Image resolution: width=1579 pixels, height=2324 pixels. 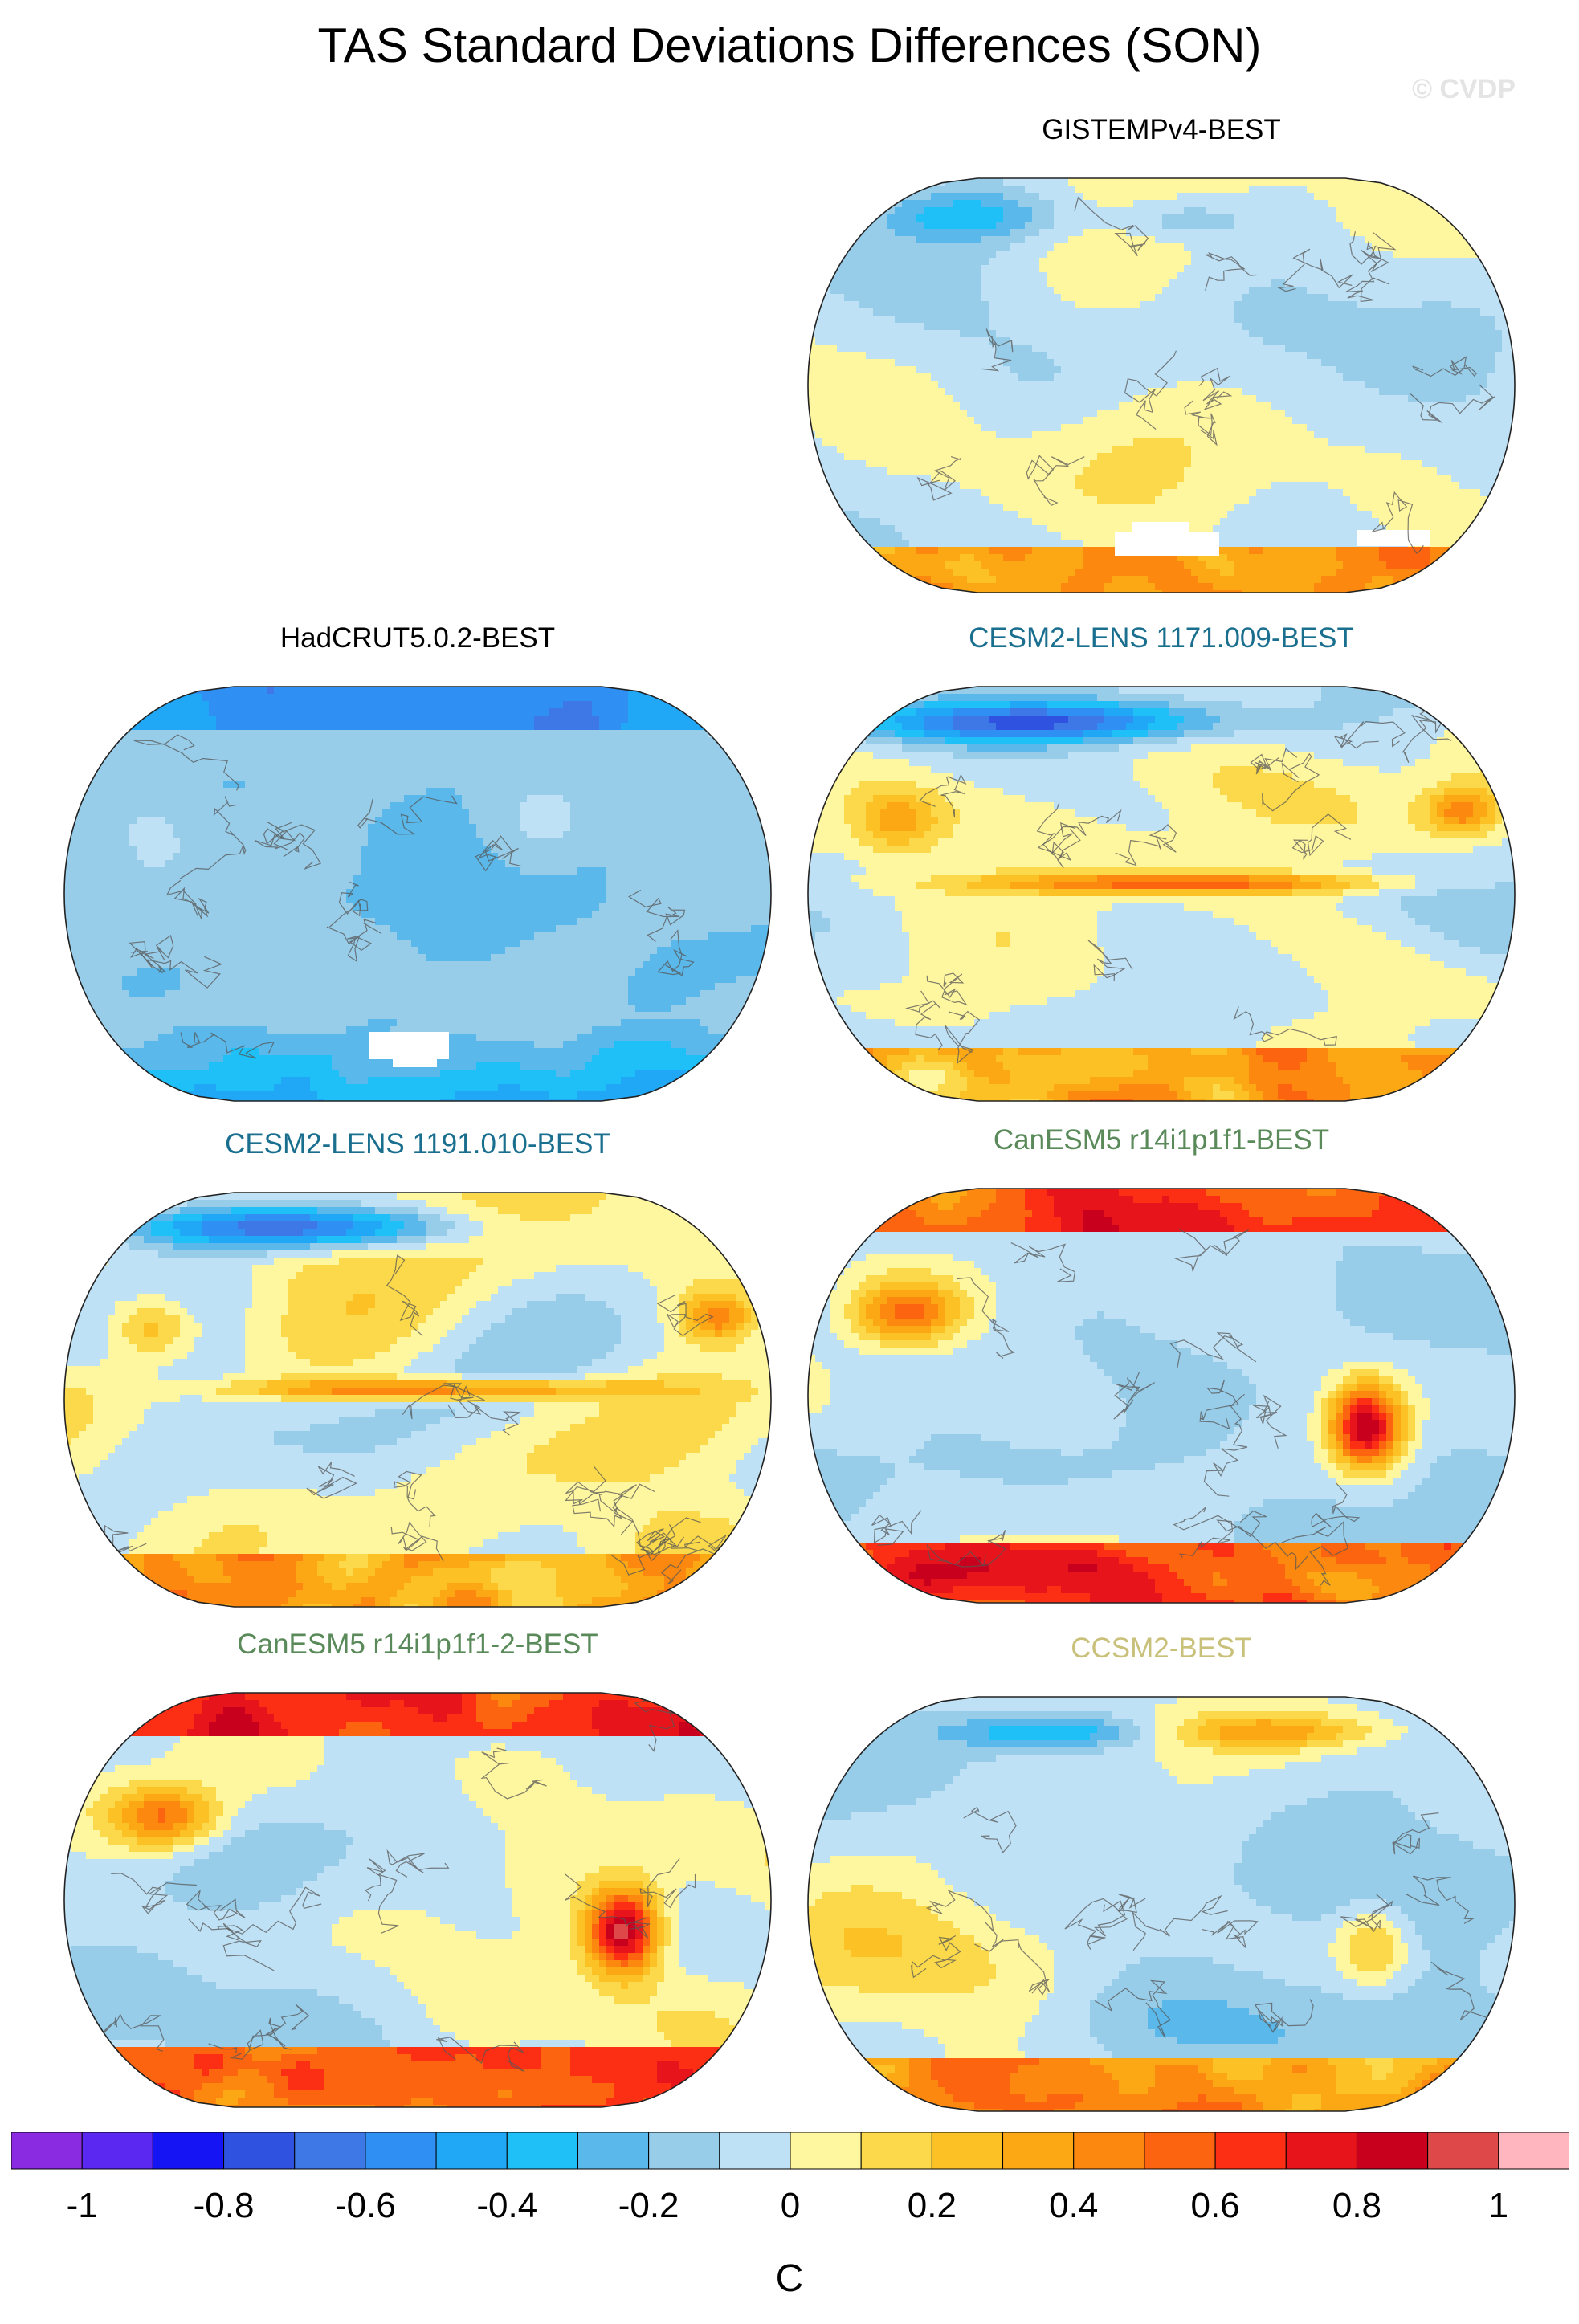 I want to click on colorbar-units: C, so click(x=789, y=2279).